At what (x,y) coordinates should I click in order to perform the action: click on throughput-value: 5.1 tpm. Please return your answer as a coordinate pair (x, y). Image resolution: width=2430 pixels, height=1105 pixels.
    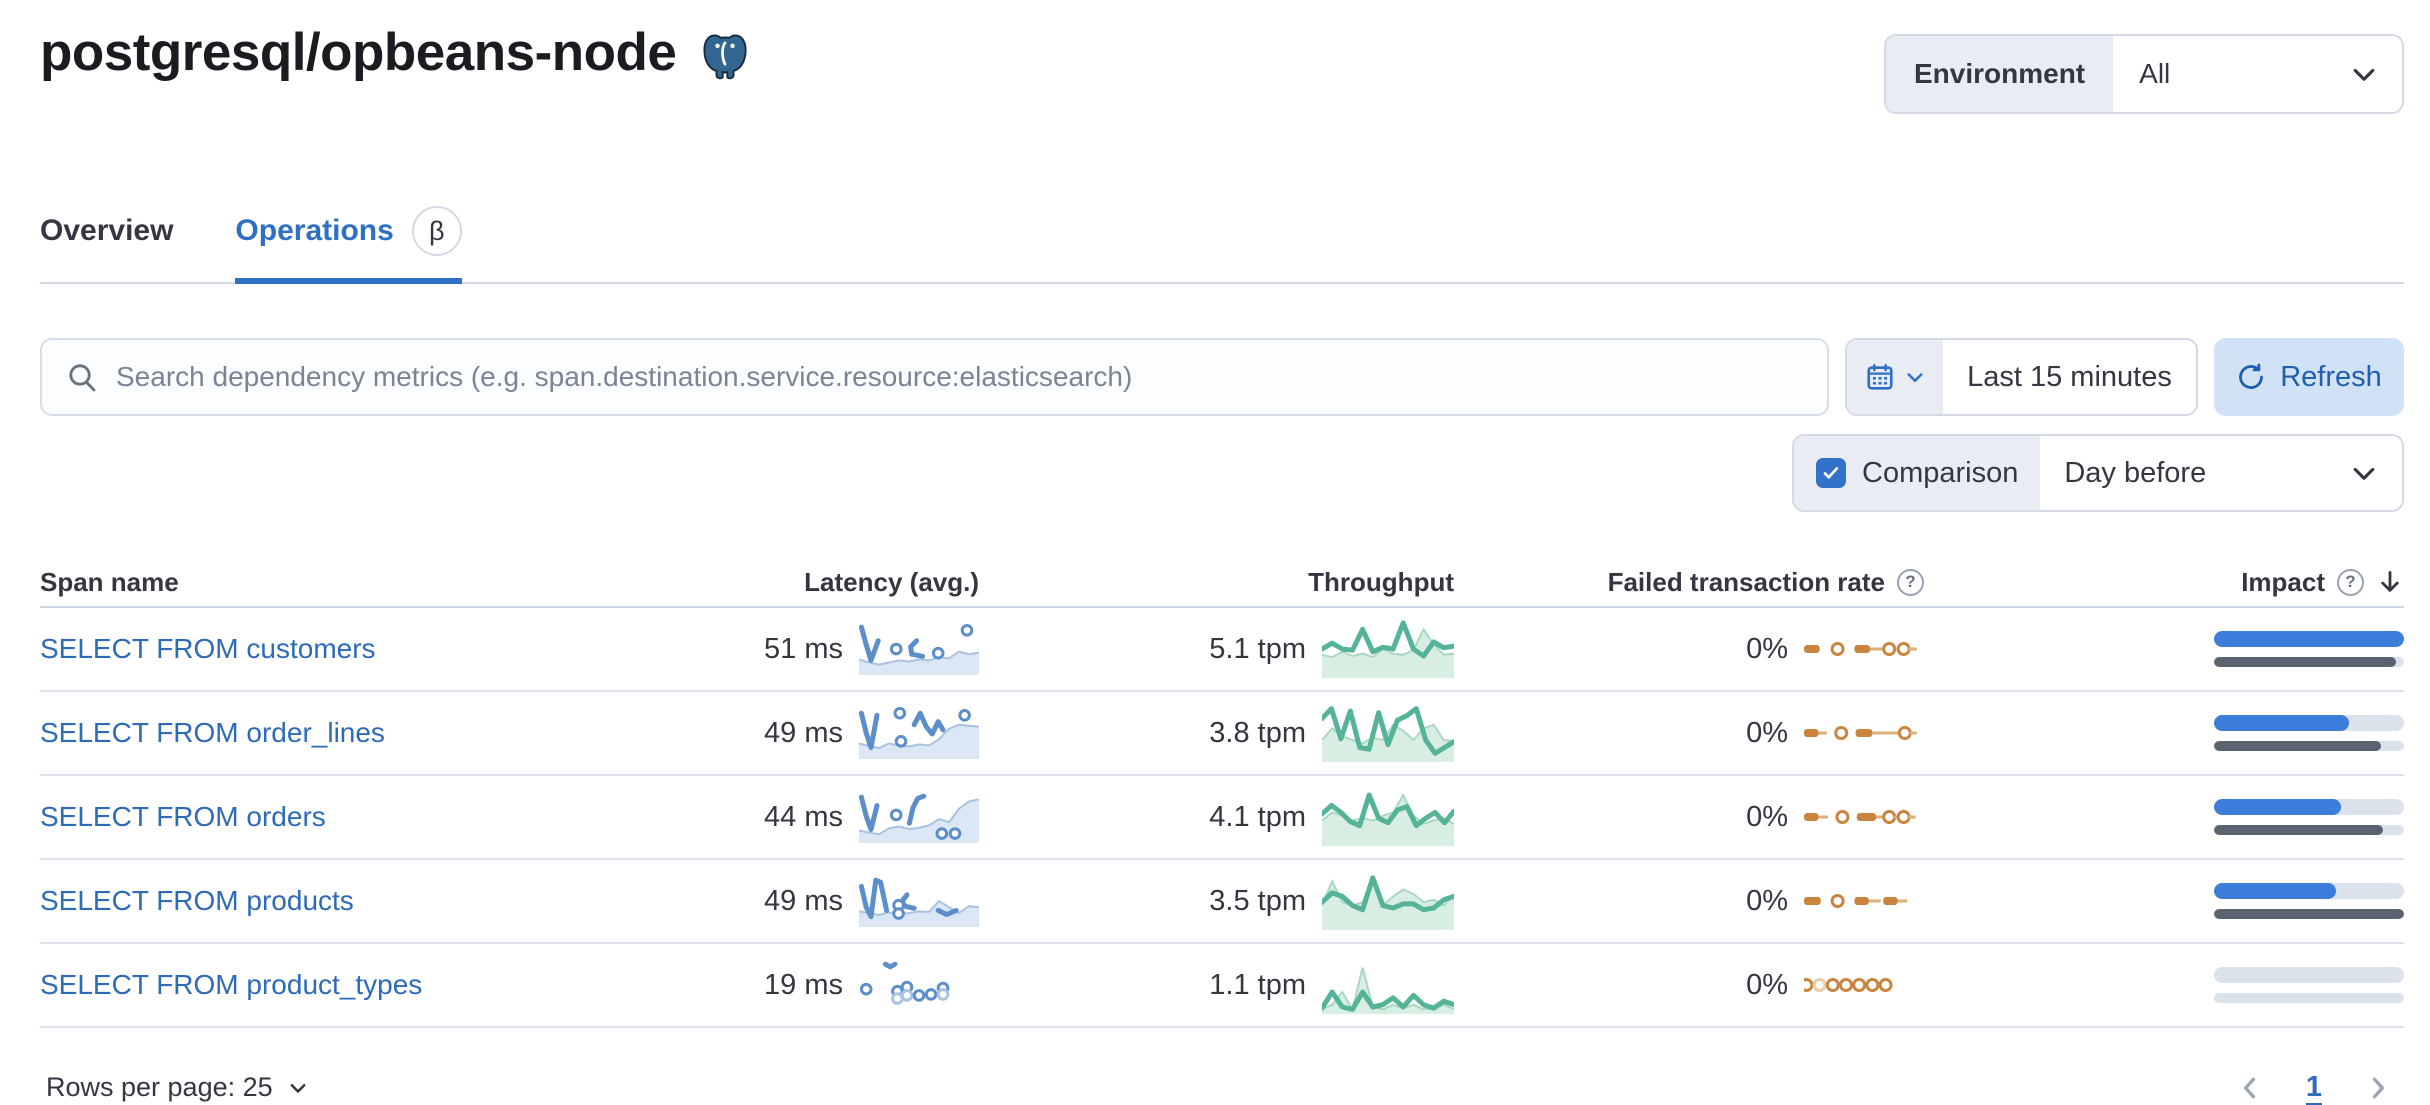
    Looking at the image, I should click on (1257, 648).